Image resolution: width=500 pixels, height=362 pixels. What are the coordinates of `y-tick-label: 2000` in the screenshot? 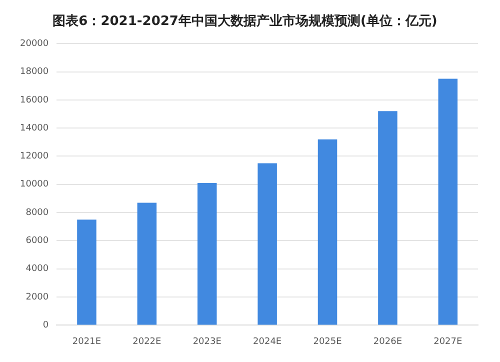 It's located at (37, 297).